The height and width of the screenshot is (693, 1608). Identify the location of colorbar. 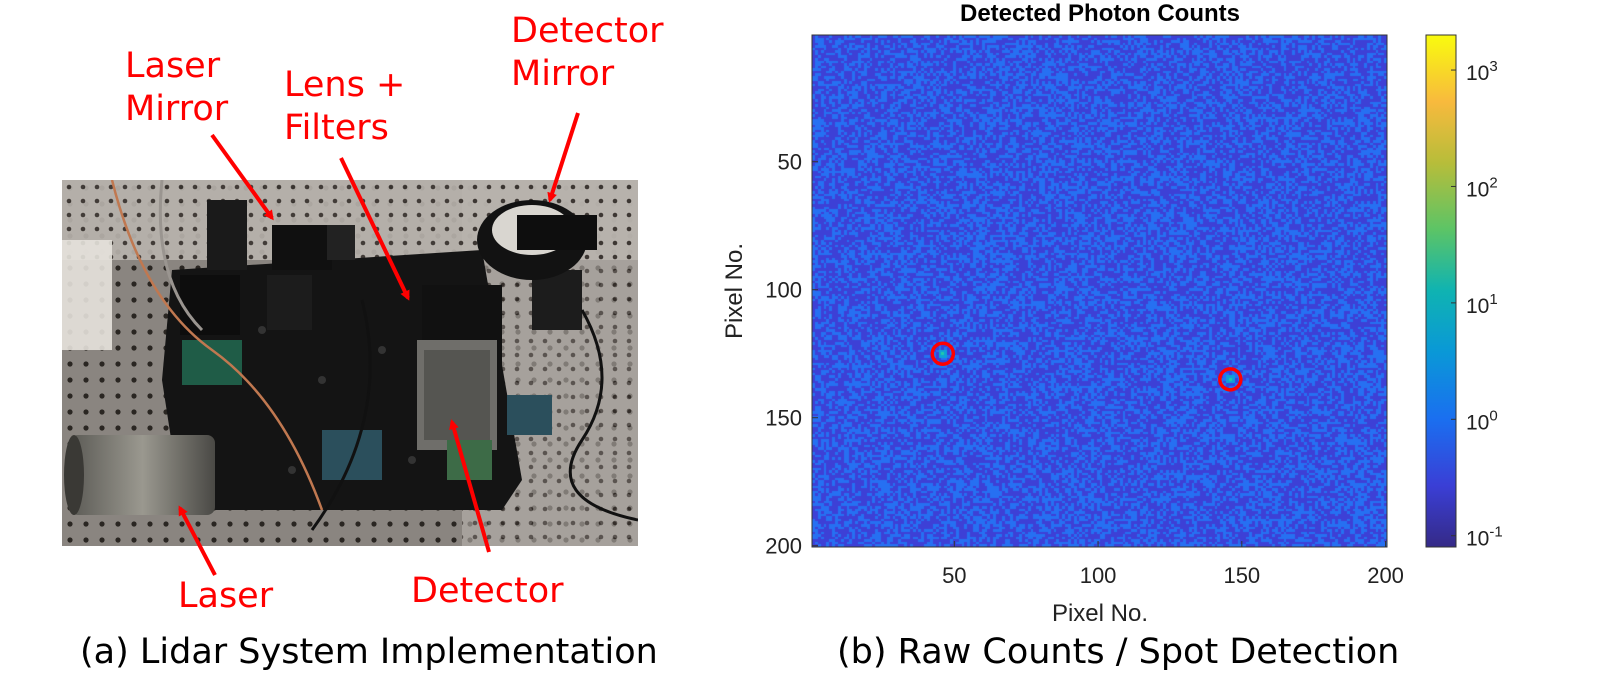
(1441, 291).